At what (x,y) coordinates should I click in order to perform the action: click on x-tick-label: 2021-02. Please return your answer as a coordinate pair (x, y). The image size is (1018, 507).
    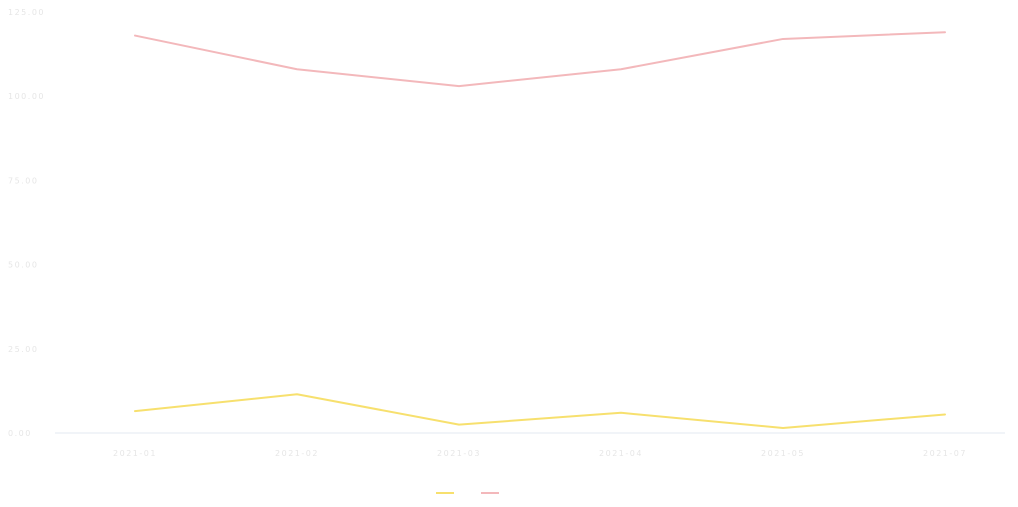
    Looking at the image, I should click on (297, 453).